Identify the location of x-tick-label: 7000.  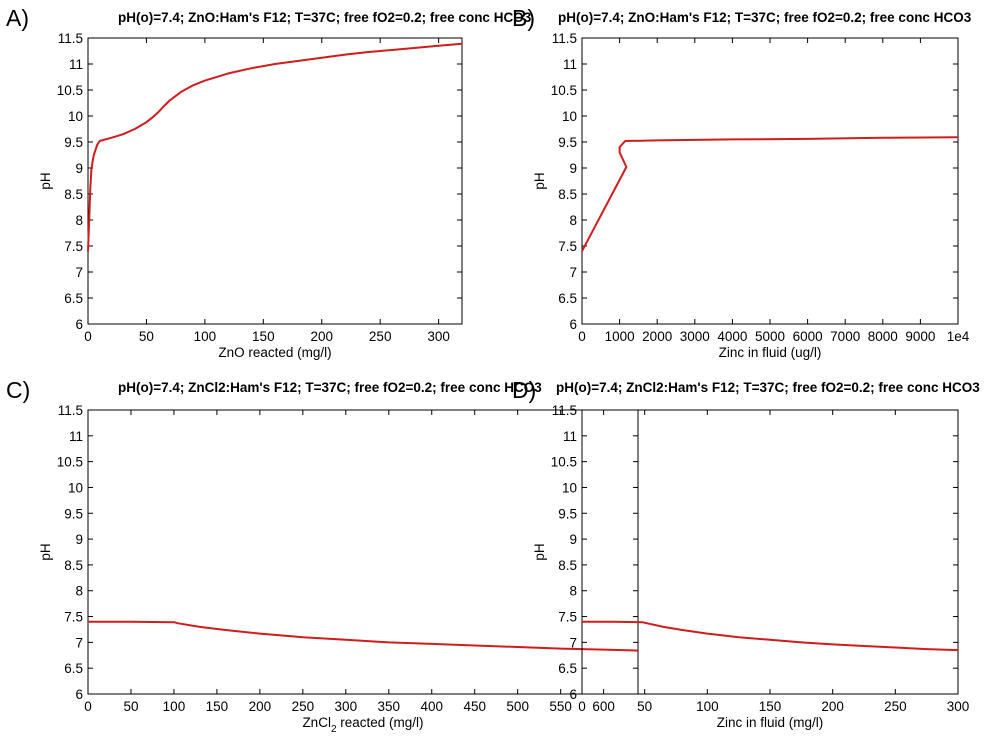
(845, 336).